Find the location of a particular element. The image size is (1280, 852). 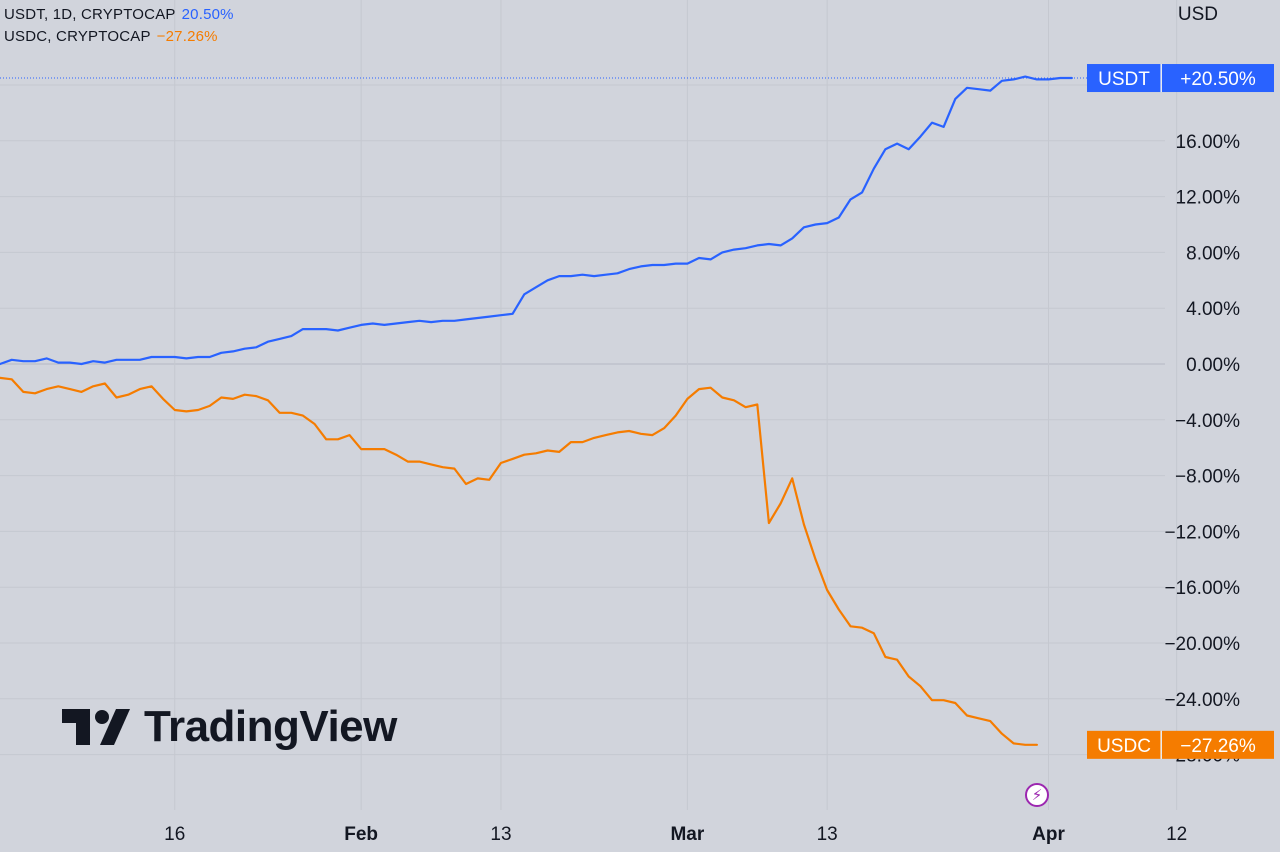

y-tick-label: −20.00% is located at coordinates (1202, 644).